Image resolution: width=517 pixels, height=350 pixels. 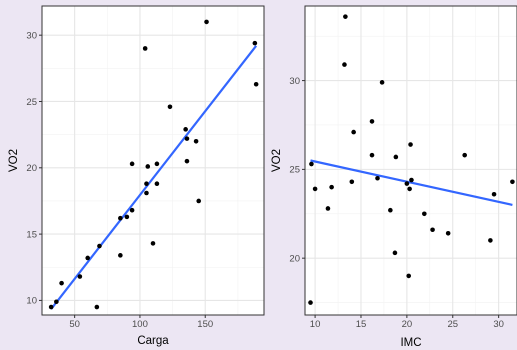 What do you see at coordinates (31, 102) in the screenshot?
I see `chart-0-y-tick-label-25: 25` at bounding box center [31, 102].